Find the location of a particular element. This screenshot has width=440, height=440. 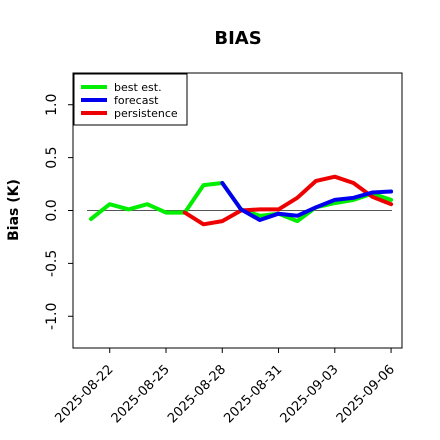

legend-label: best est. is located at coordinates (138, 87).